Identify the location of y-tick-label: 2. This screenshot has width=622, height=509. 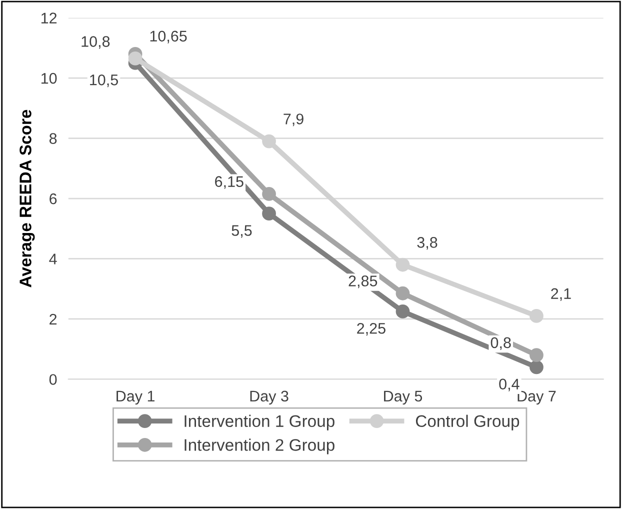
(53, 319).